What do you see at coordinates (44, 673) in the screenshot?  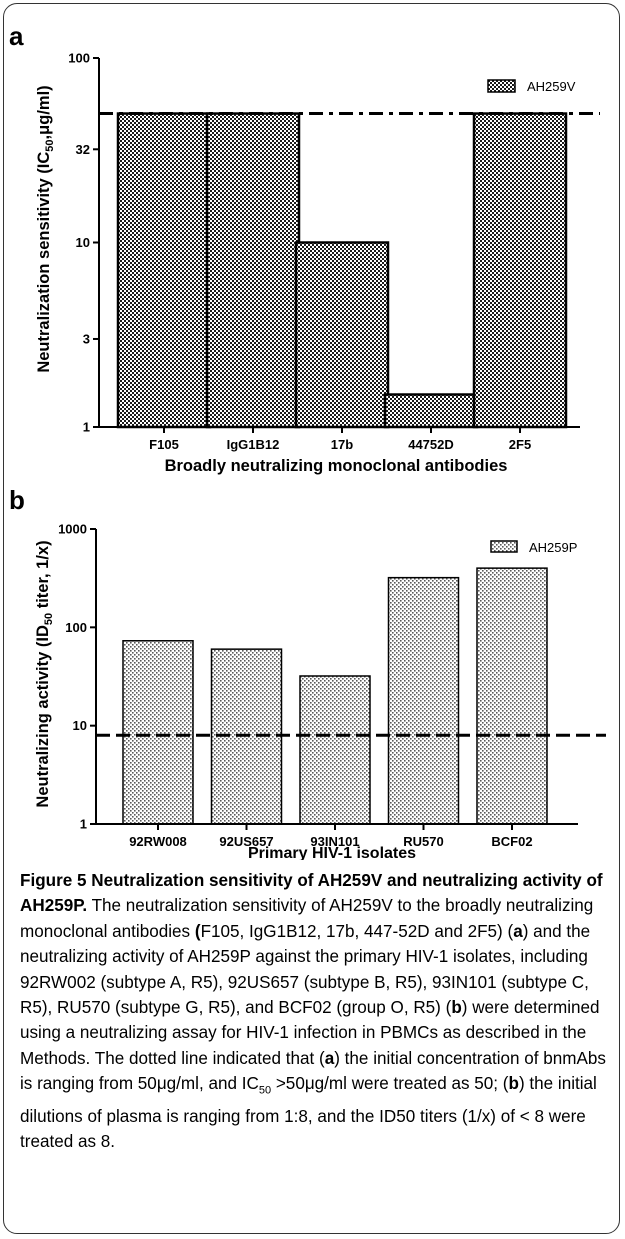 I see `panel-b-y-axis-label: Neutralizing activity (ID50 titer, 1/x)` at bounding box center [44, 673].